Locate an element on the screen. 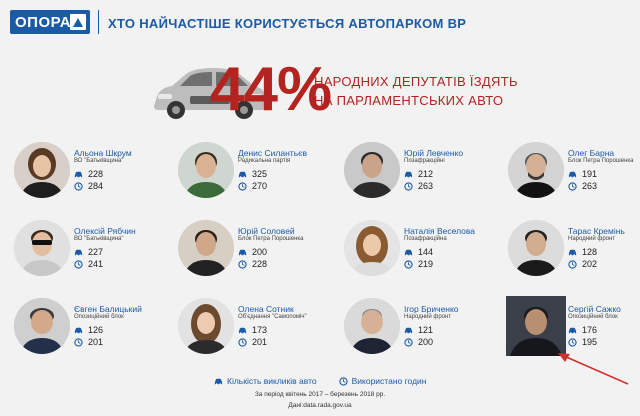  hours-stat: 200 is located at coordinates (418, 342).